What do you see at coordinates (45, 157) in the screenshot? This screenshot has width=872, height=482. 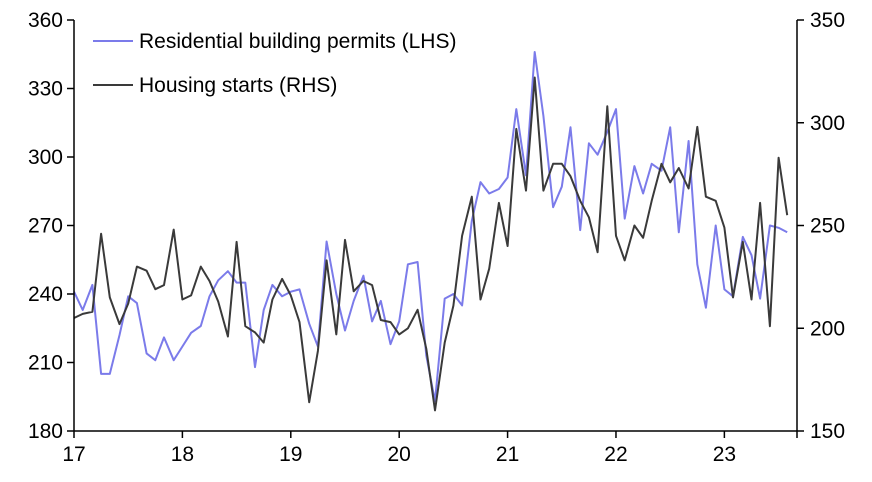 I see `left-tick-label: 300` at bounding box center [45, 157].